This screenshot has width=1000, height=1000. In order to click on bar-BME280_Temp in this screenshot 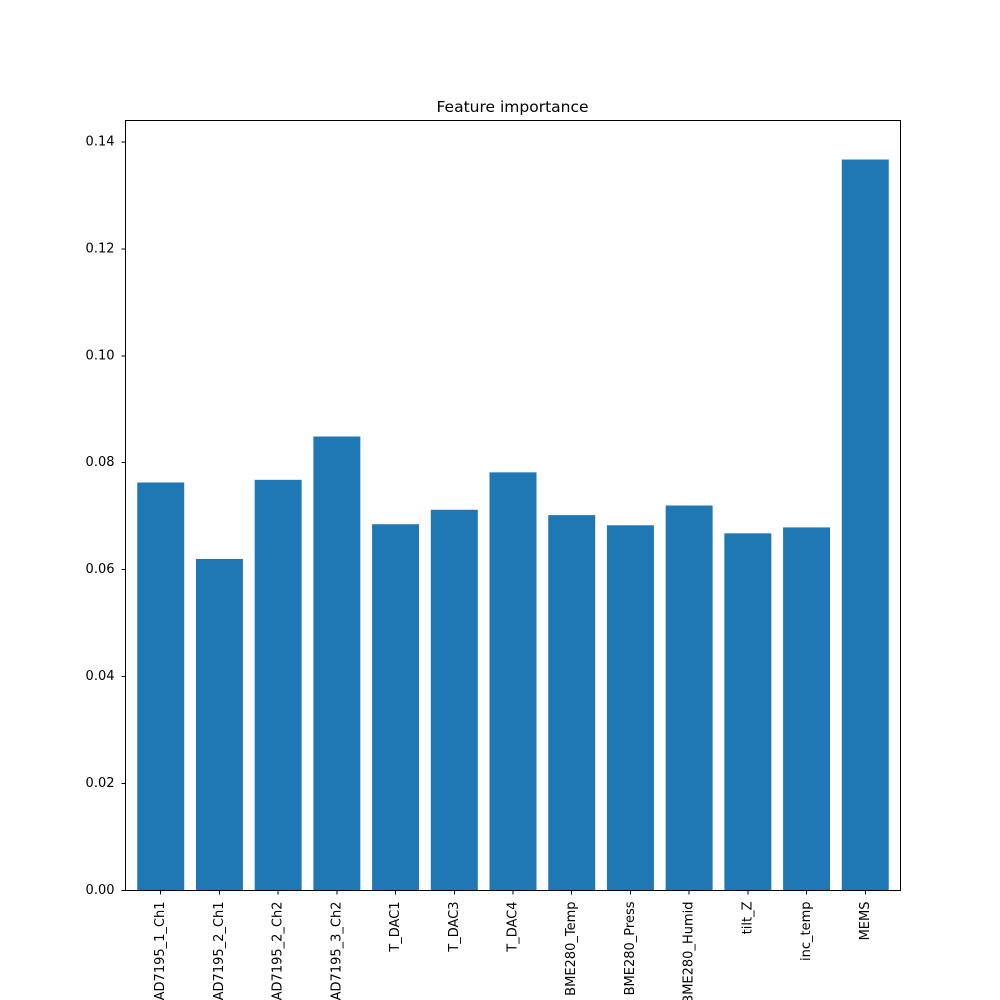, I will do `click(572, 703)`.